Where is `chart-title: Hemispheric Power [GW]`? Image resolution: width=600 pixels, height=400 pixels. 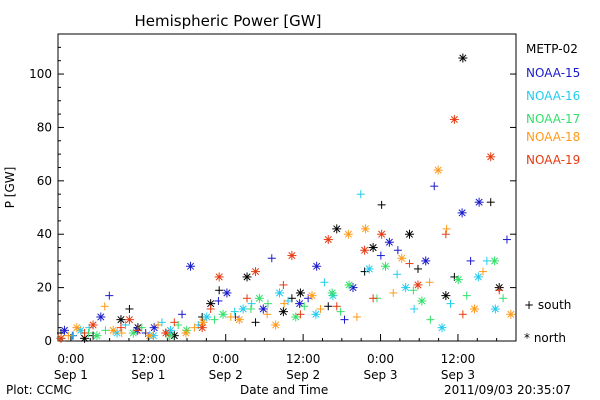 chart-title: Hemispheric Power [GW] is located at coordinates (228, 21).